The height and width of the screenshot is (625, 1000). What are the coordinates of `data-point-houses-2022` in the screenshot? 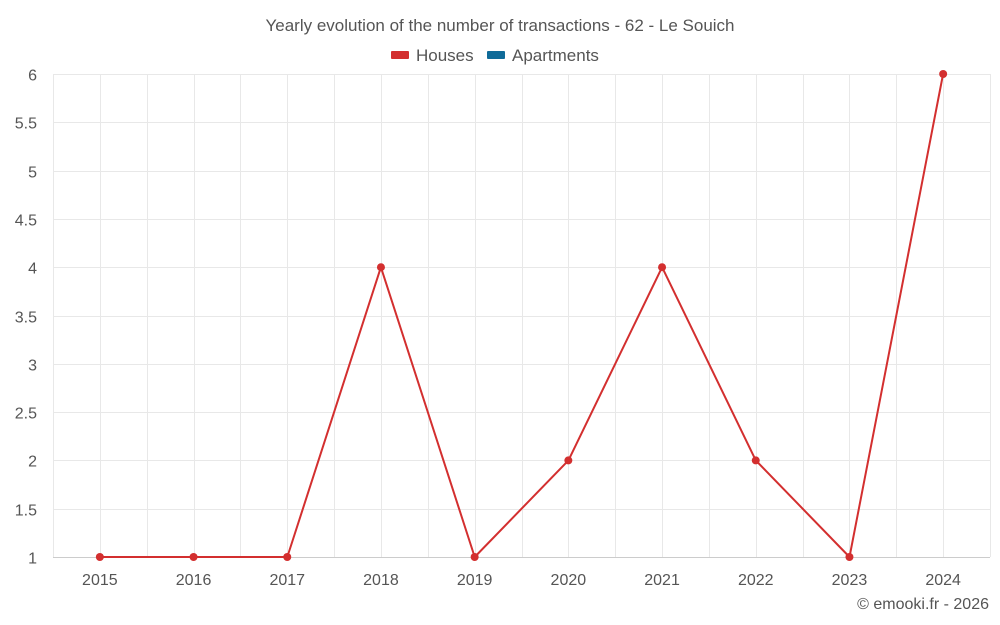 It's located at (755, 460).